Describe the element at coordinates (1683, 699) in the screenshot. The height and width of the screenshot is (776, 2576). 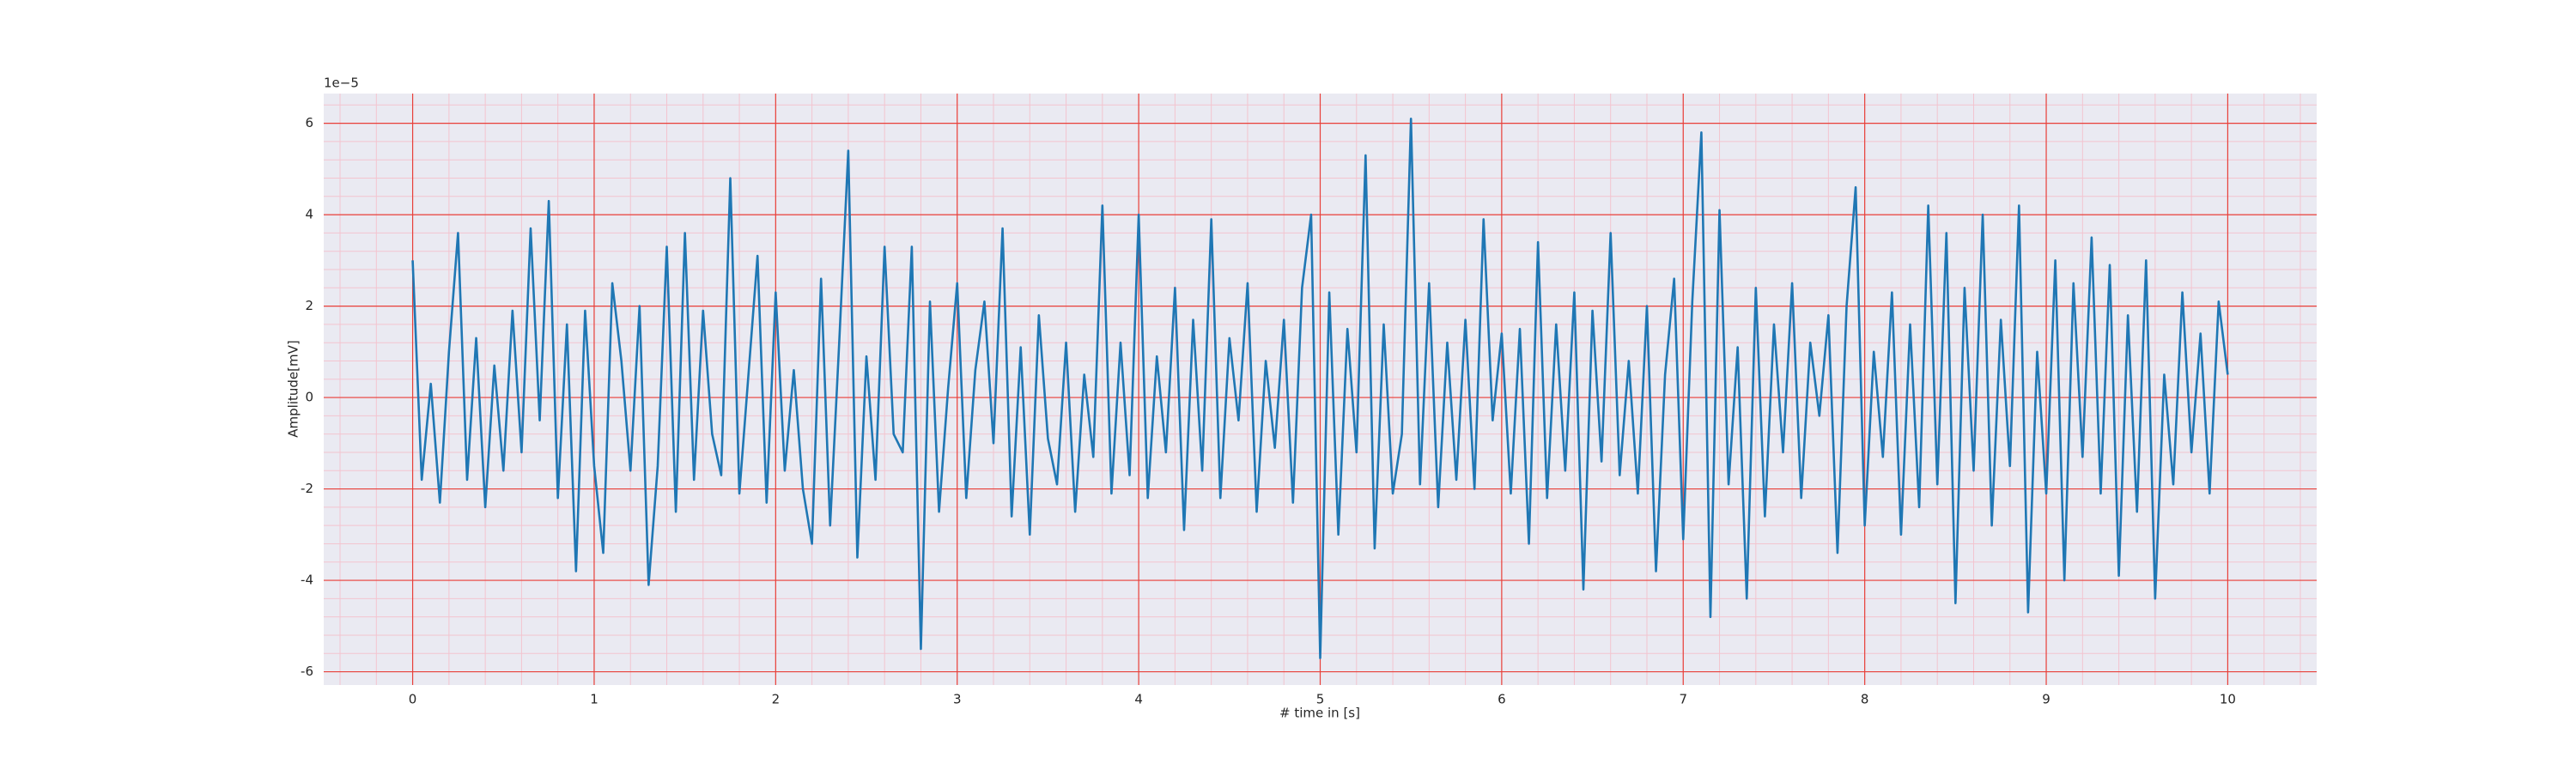
I see `x-tick-label: 7` at that location.